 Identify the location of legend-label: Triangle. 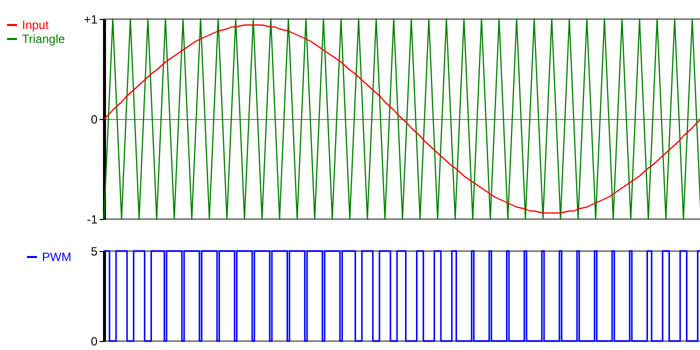
(44, 39).